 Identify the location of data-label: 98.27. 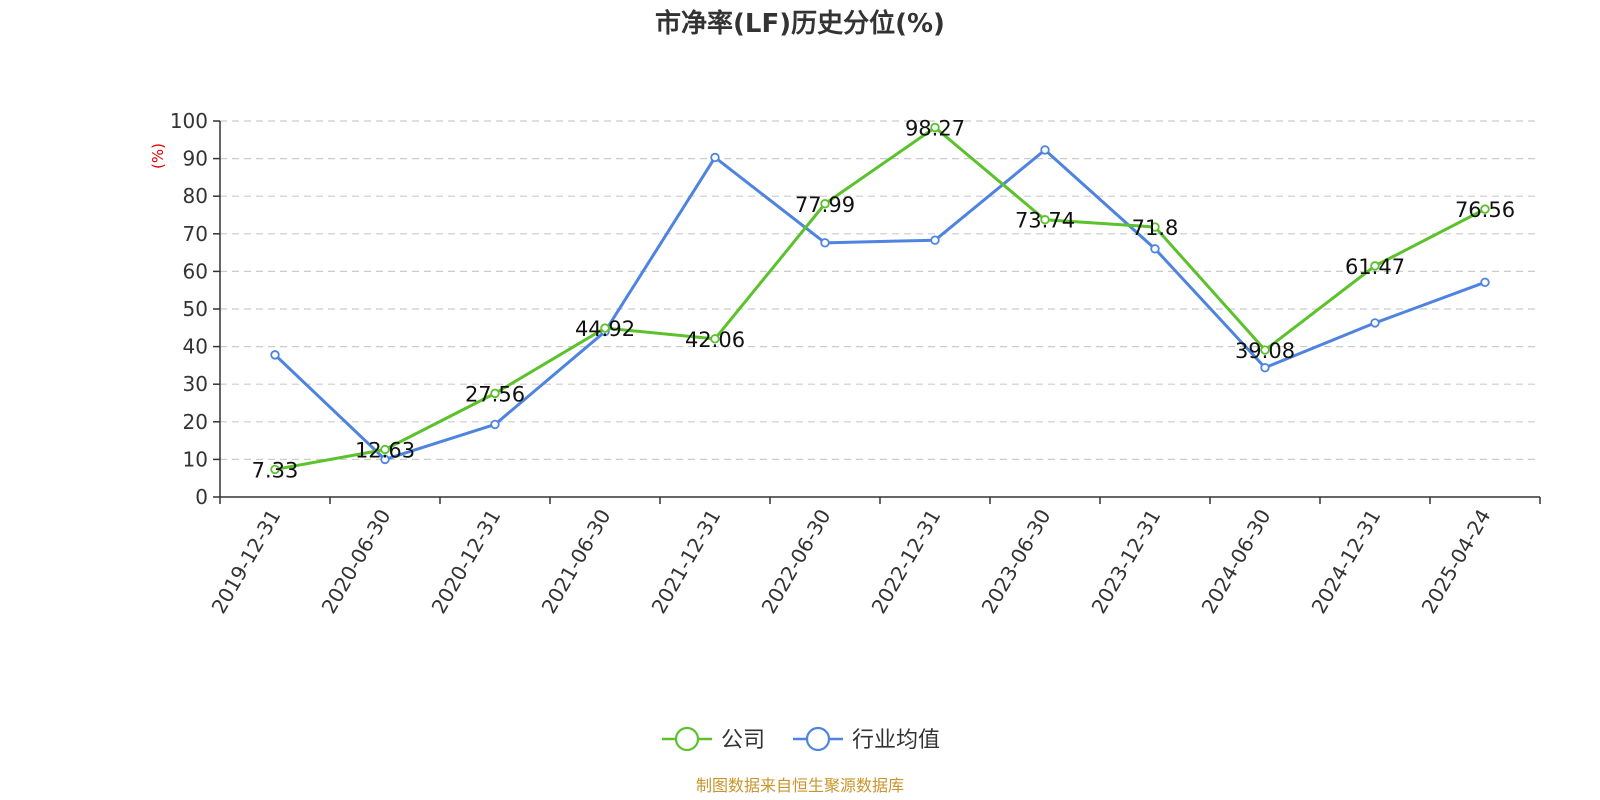
(935, 129).